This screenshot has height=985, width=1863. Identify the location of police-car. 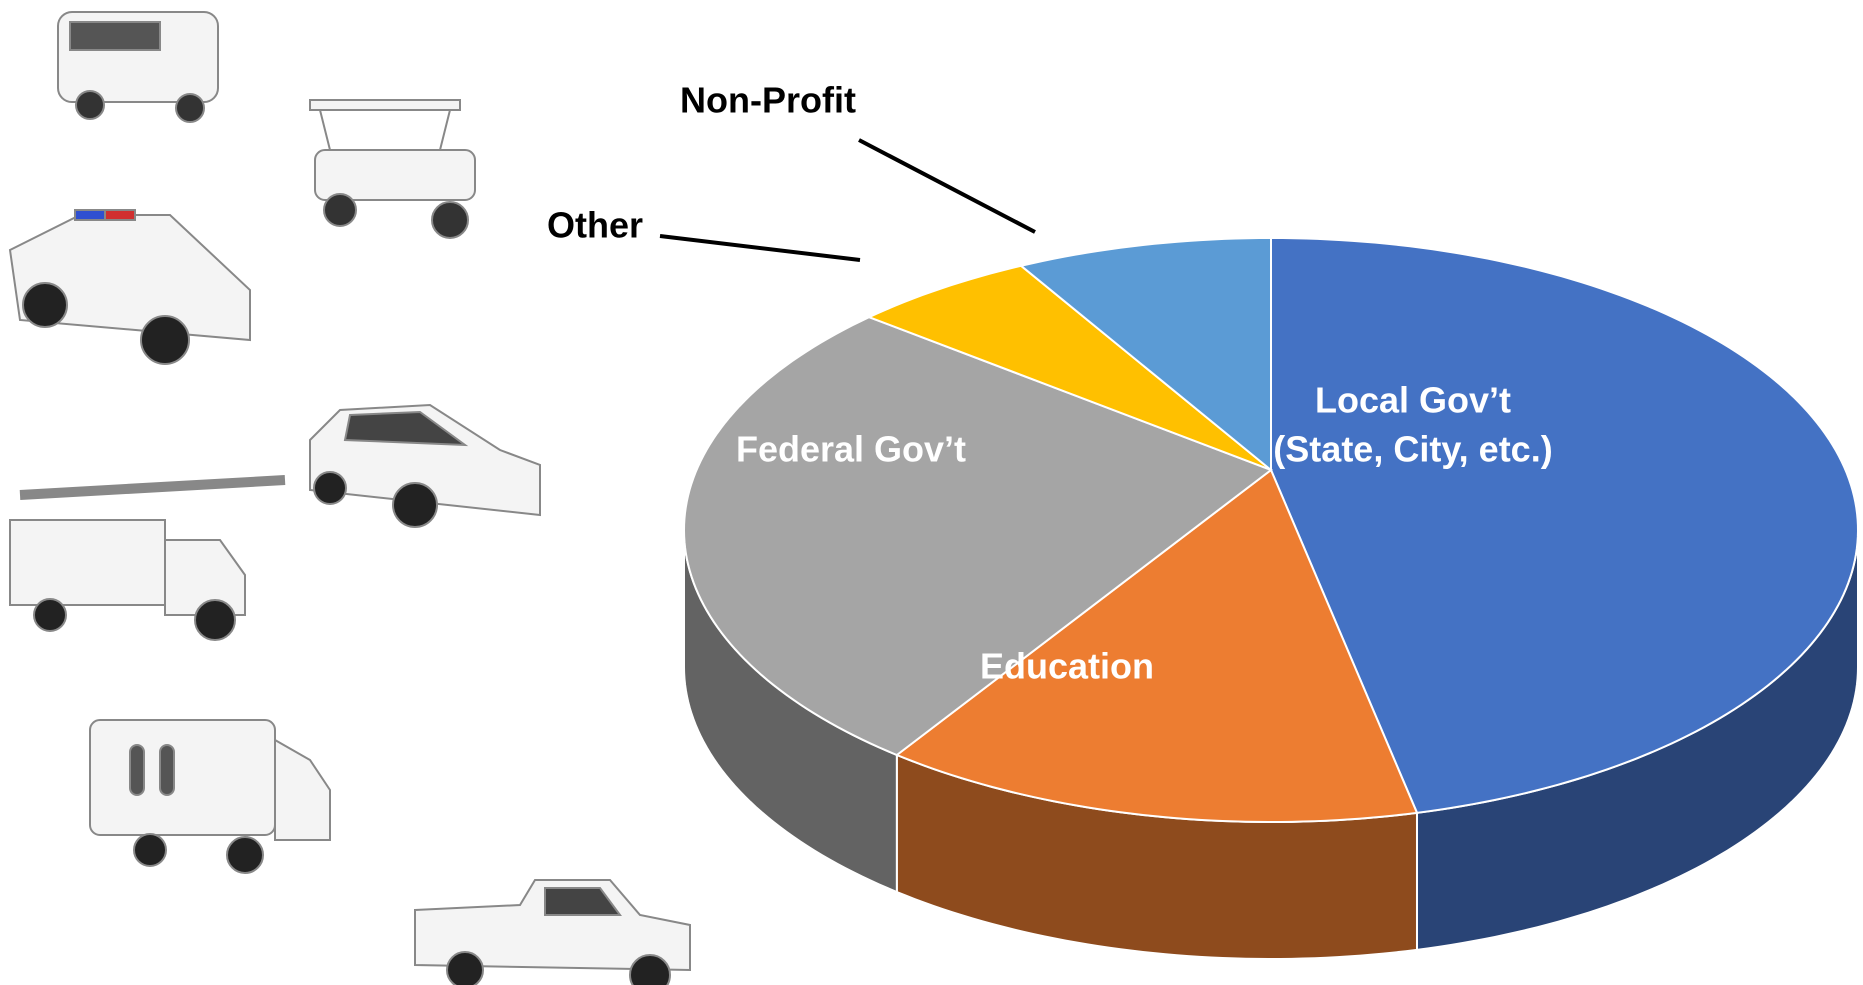
(129, 287).